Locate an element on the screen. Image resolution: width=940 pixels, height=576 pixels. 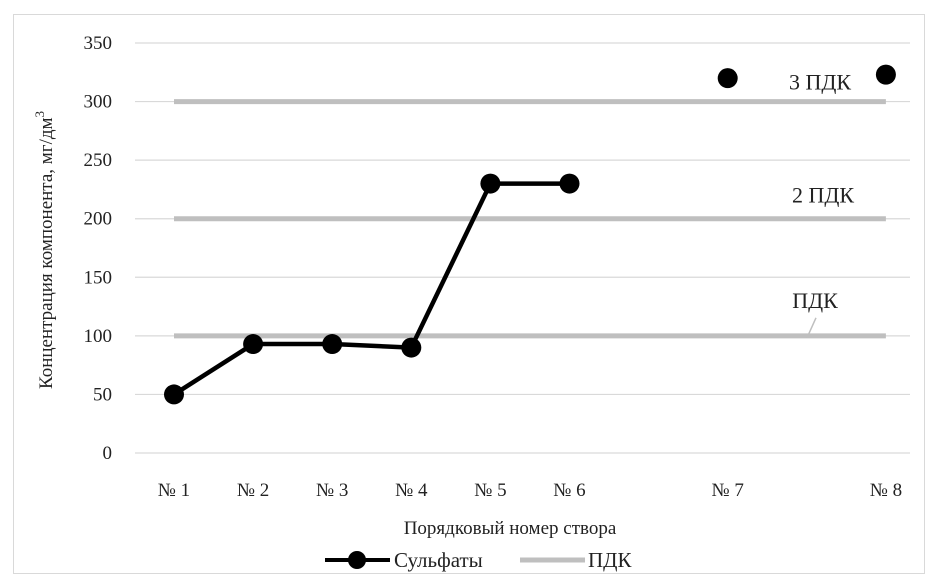
x-tick-label-1: № 1 is located at coordinates (174, 490).